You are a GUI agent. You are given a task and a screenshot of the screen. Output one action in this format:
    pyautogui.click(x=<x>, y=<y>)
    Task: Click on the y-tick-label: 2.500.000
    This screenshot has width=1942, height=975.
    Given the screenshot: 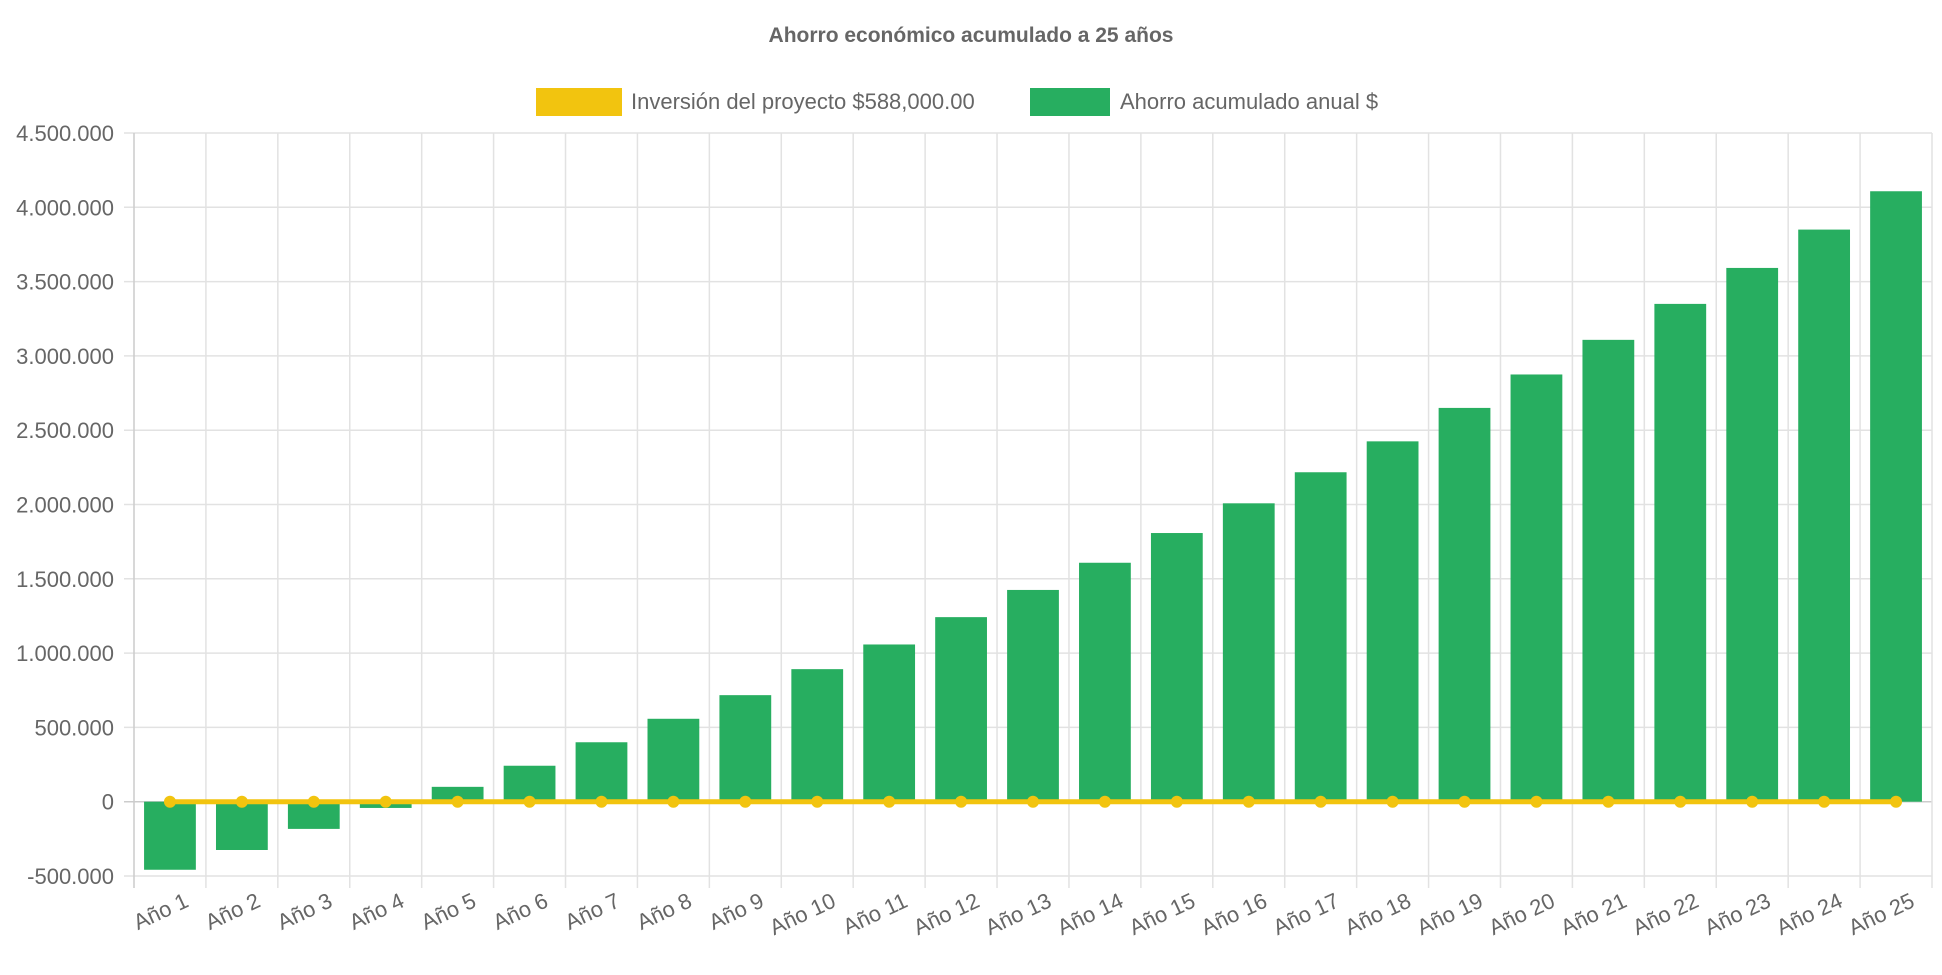 What is the action you would take?
    pyautogui.click(x=65, y=430)
    